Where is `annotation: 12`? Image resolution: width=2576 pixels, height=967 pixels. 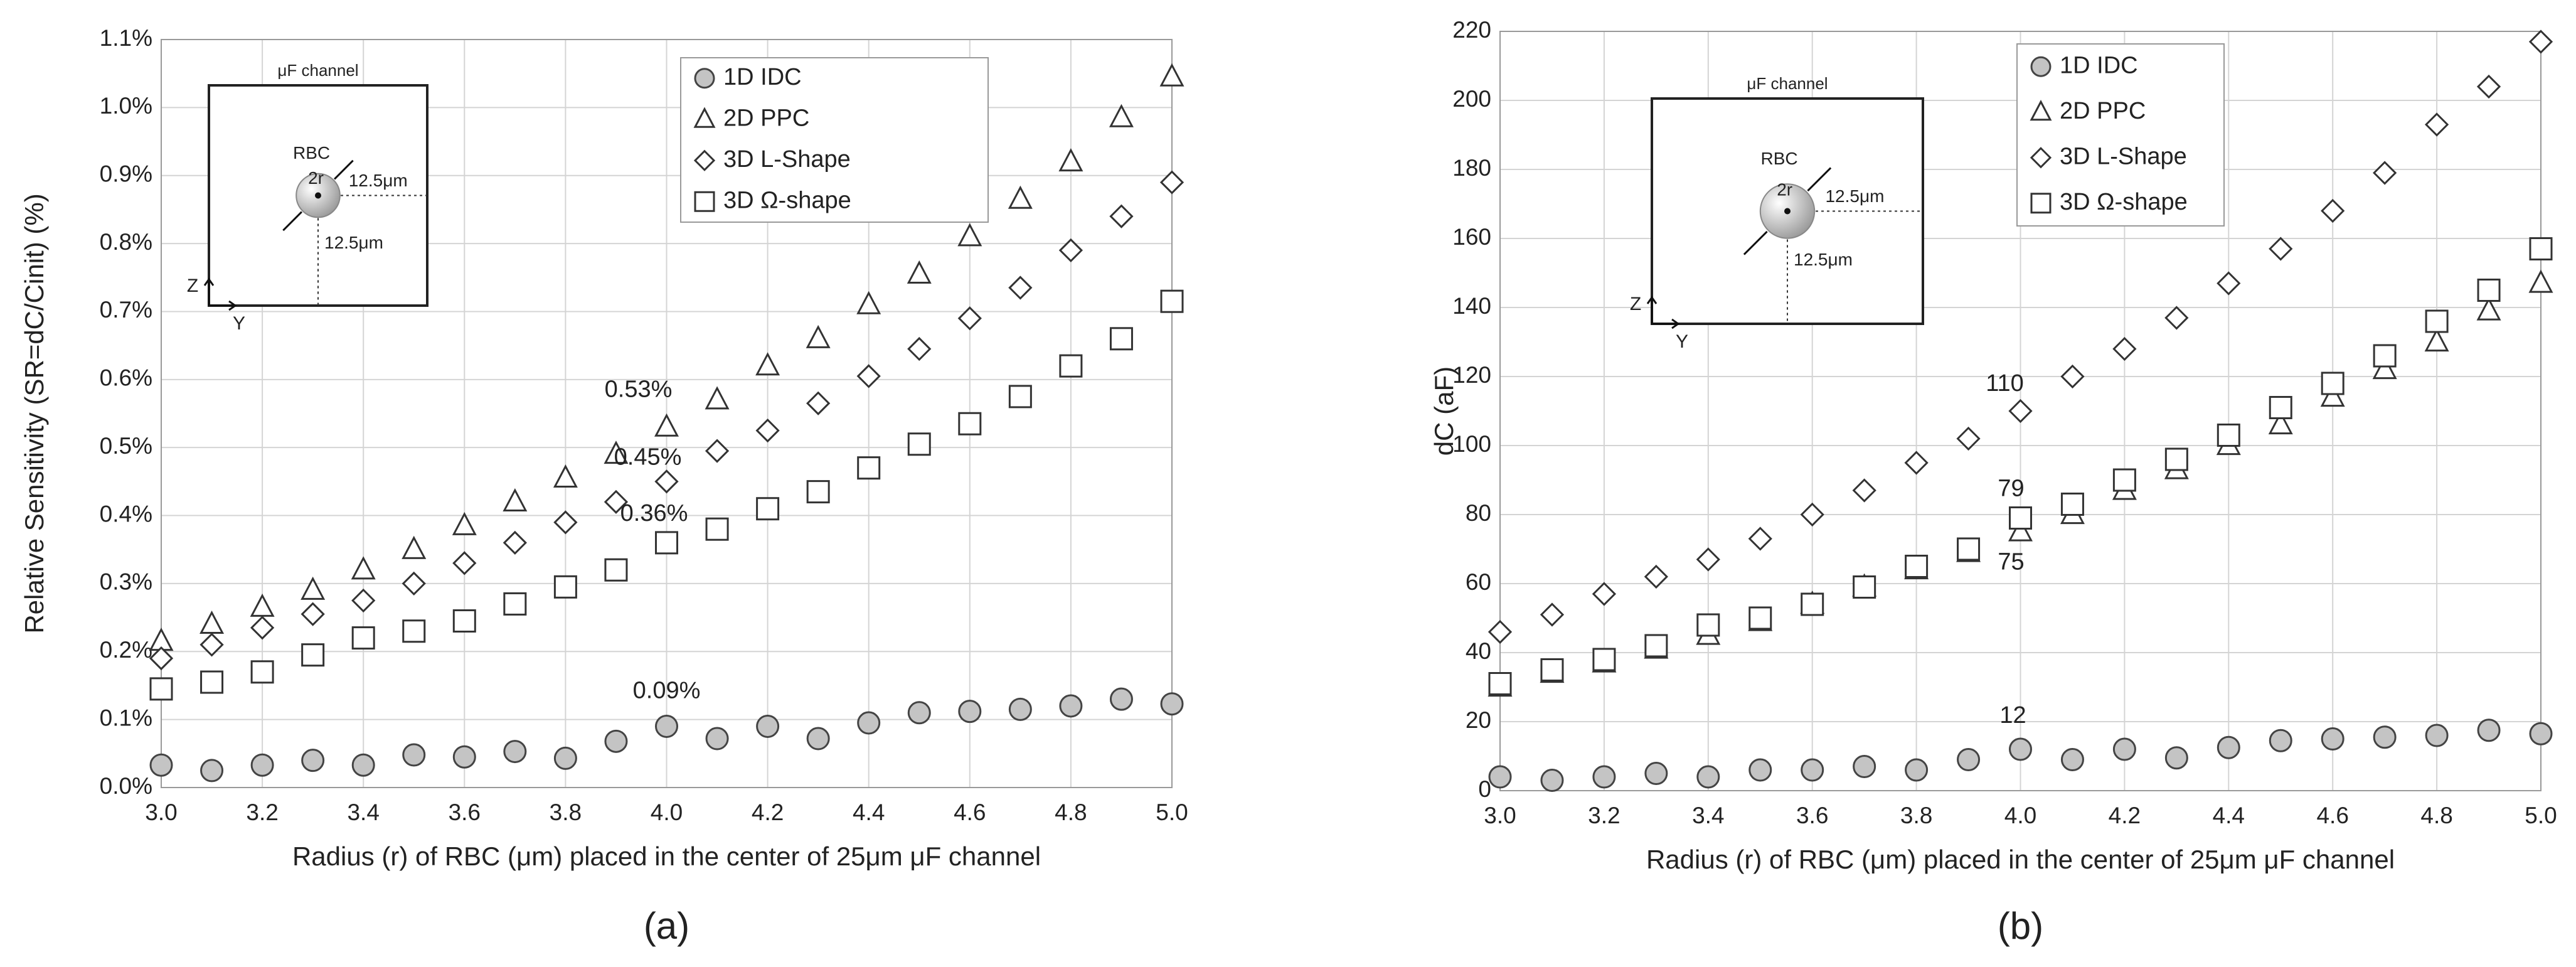
annotation: 12 is located at coordinates (2012, 715).